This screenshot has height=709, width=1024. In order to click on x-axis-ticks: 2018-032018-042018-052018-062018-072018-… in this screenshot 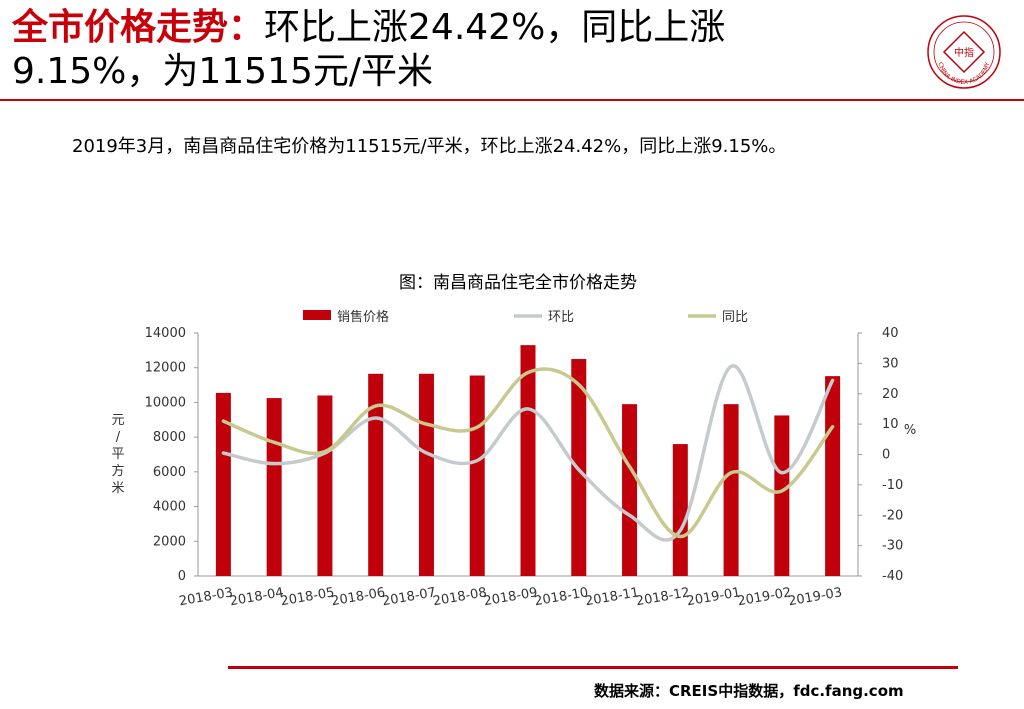, I will do `click(510, 597)`.